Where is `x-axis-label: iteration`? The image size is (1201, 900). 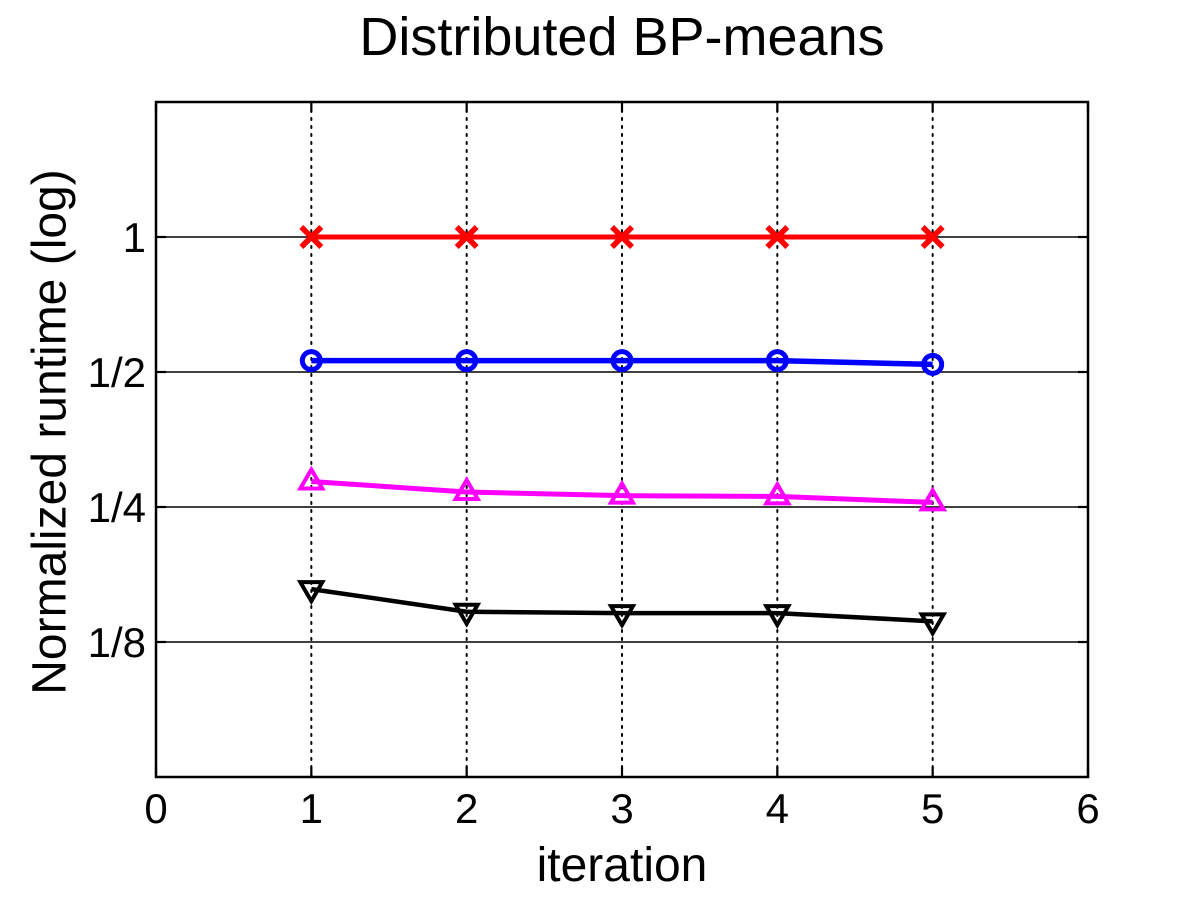
x-axis-label: iteration is located at coordinates (622, 865).